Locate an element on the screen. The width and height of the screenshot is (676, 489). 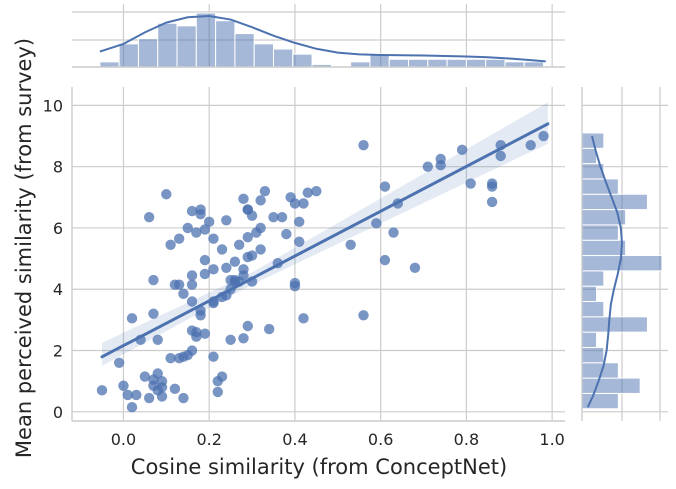
x-tick-label: 0.8 is located at coordinates (466, 439).